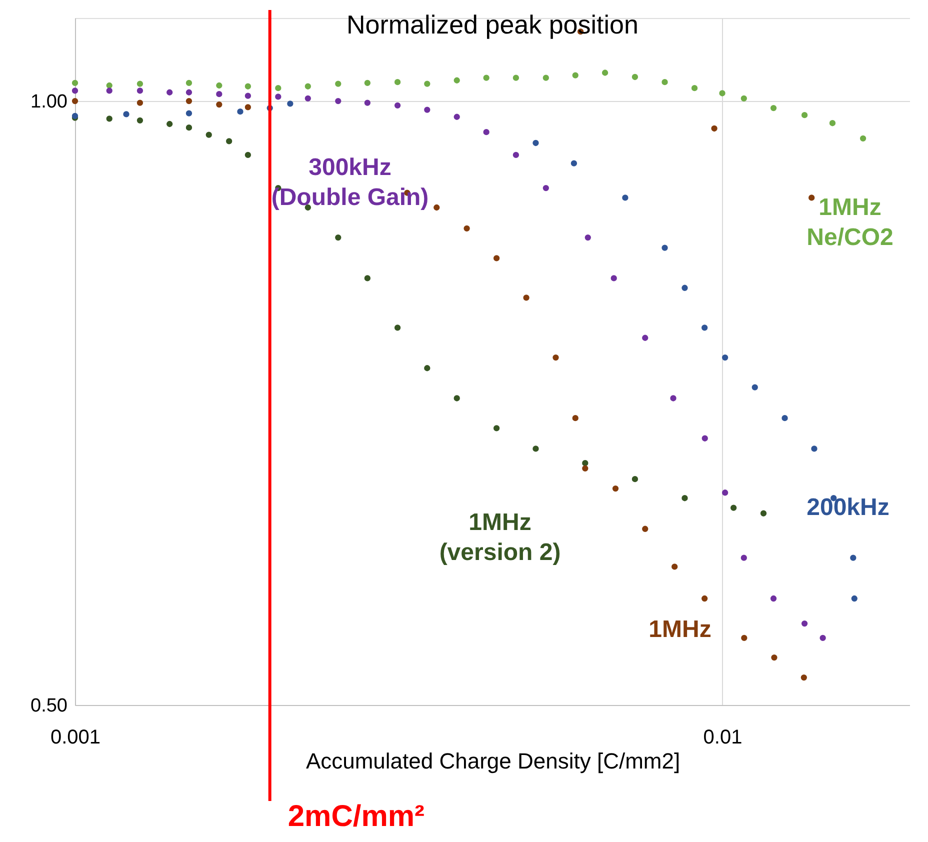  Describe the element at coordinates (350, 182) in the screenshot. I see `series-label: 300kHz (Double Gain)` at that location.